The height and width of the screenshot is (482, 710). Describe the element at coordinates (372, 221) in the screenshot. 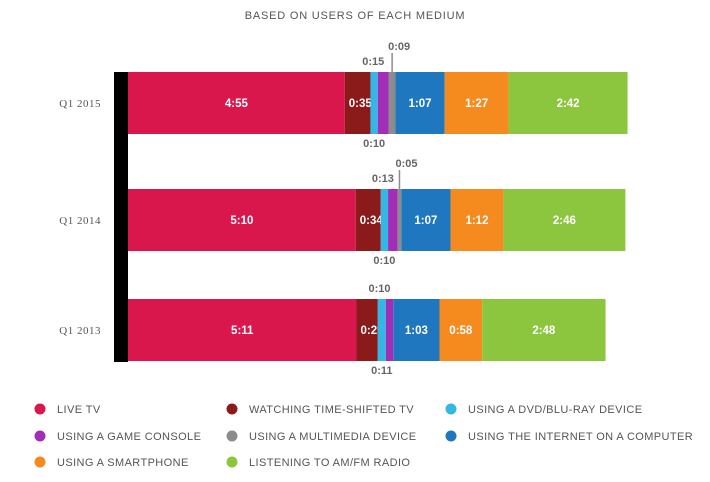

I see `data-label-1-1: 0:34` at that location.